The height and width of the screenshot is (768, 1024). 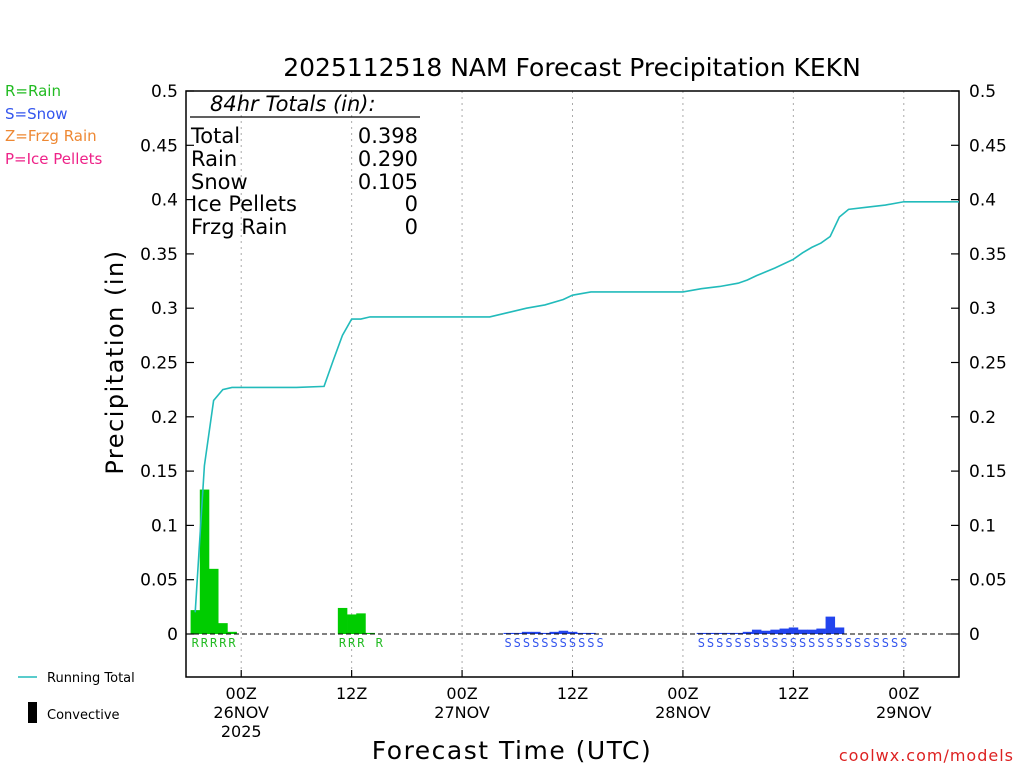 What do you see at coordinates (784, 643) in the screenshot?
I see `precip-code-3-9: S` at bounding box center [784, 643].